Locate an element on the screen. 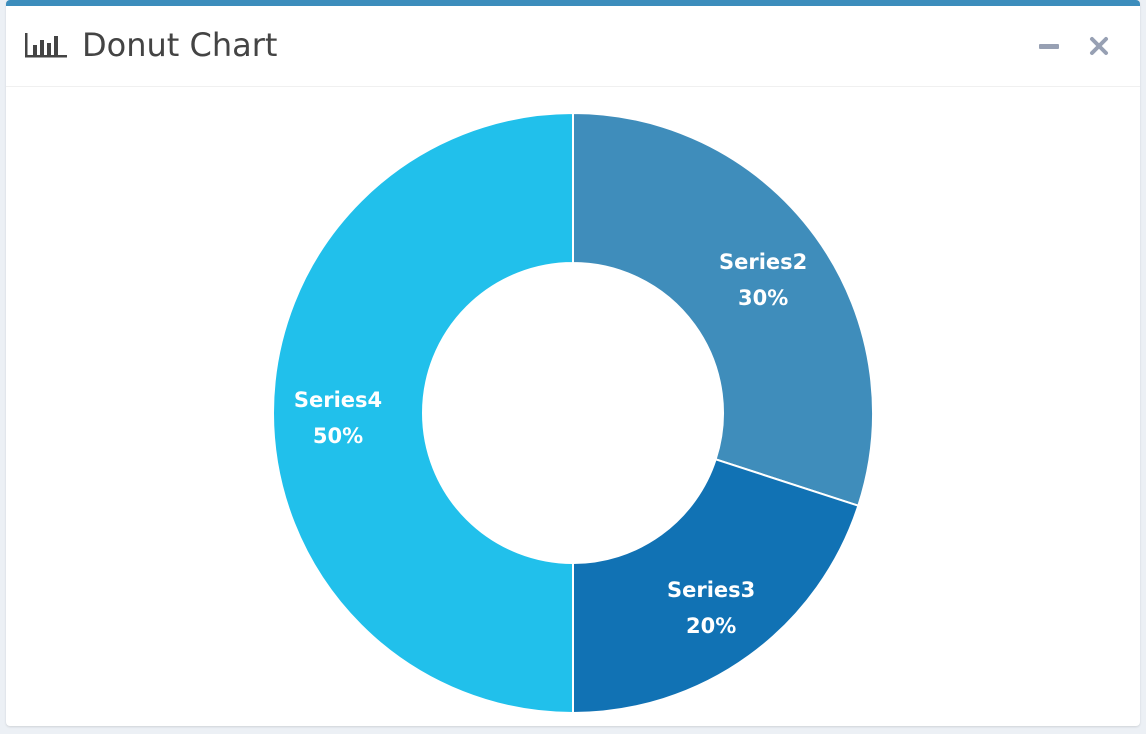  donut-slice-series2 is located at coordinates (723, 309).